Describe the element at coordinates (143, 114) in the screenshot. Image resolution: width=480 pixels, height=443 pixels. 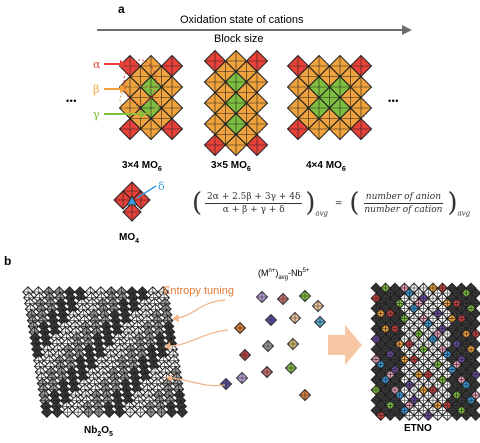
I see `gamma-arrow-head` at that location.